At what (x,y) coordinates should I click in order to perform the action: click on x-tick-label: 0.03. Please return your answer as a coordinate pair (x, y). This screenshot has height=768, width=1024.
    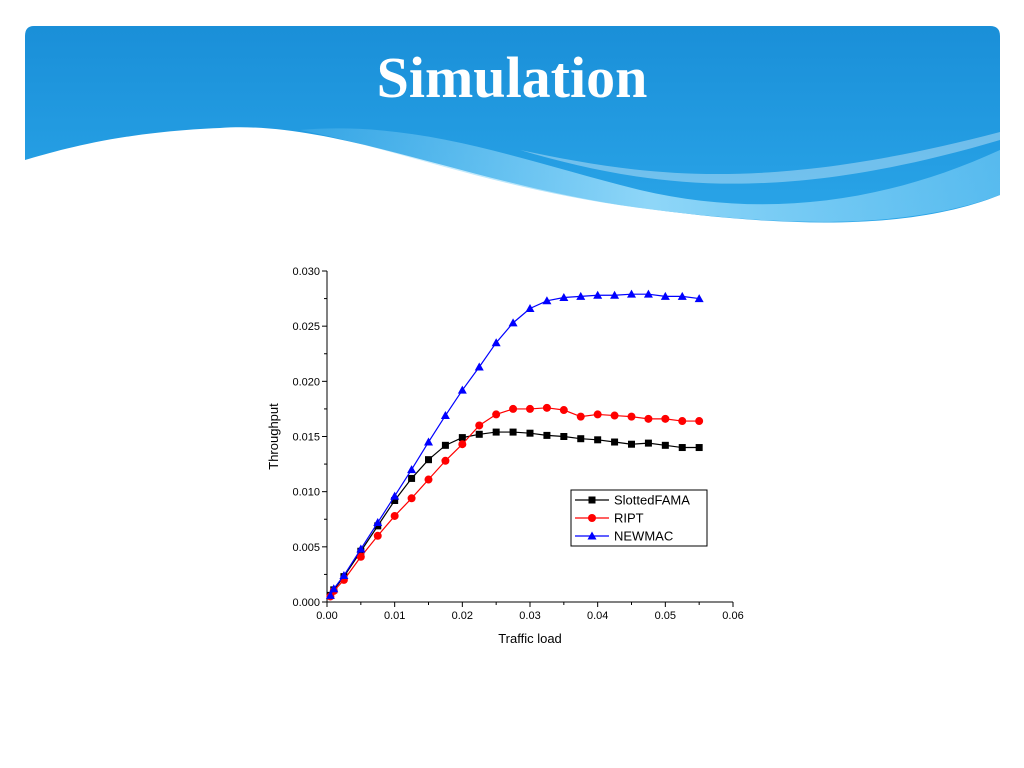
    Looking at the image, I should click on (529, 616).